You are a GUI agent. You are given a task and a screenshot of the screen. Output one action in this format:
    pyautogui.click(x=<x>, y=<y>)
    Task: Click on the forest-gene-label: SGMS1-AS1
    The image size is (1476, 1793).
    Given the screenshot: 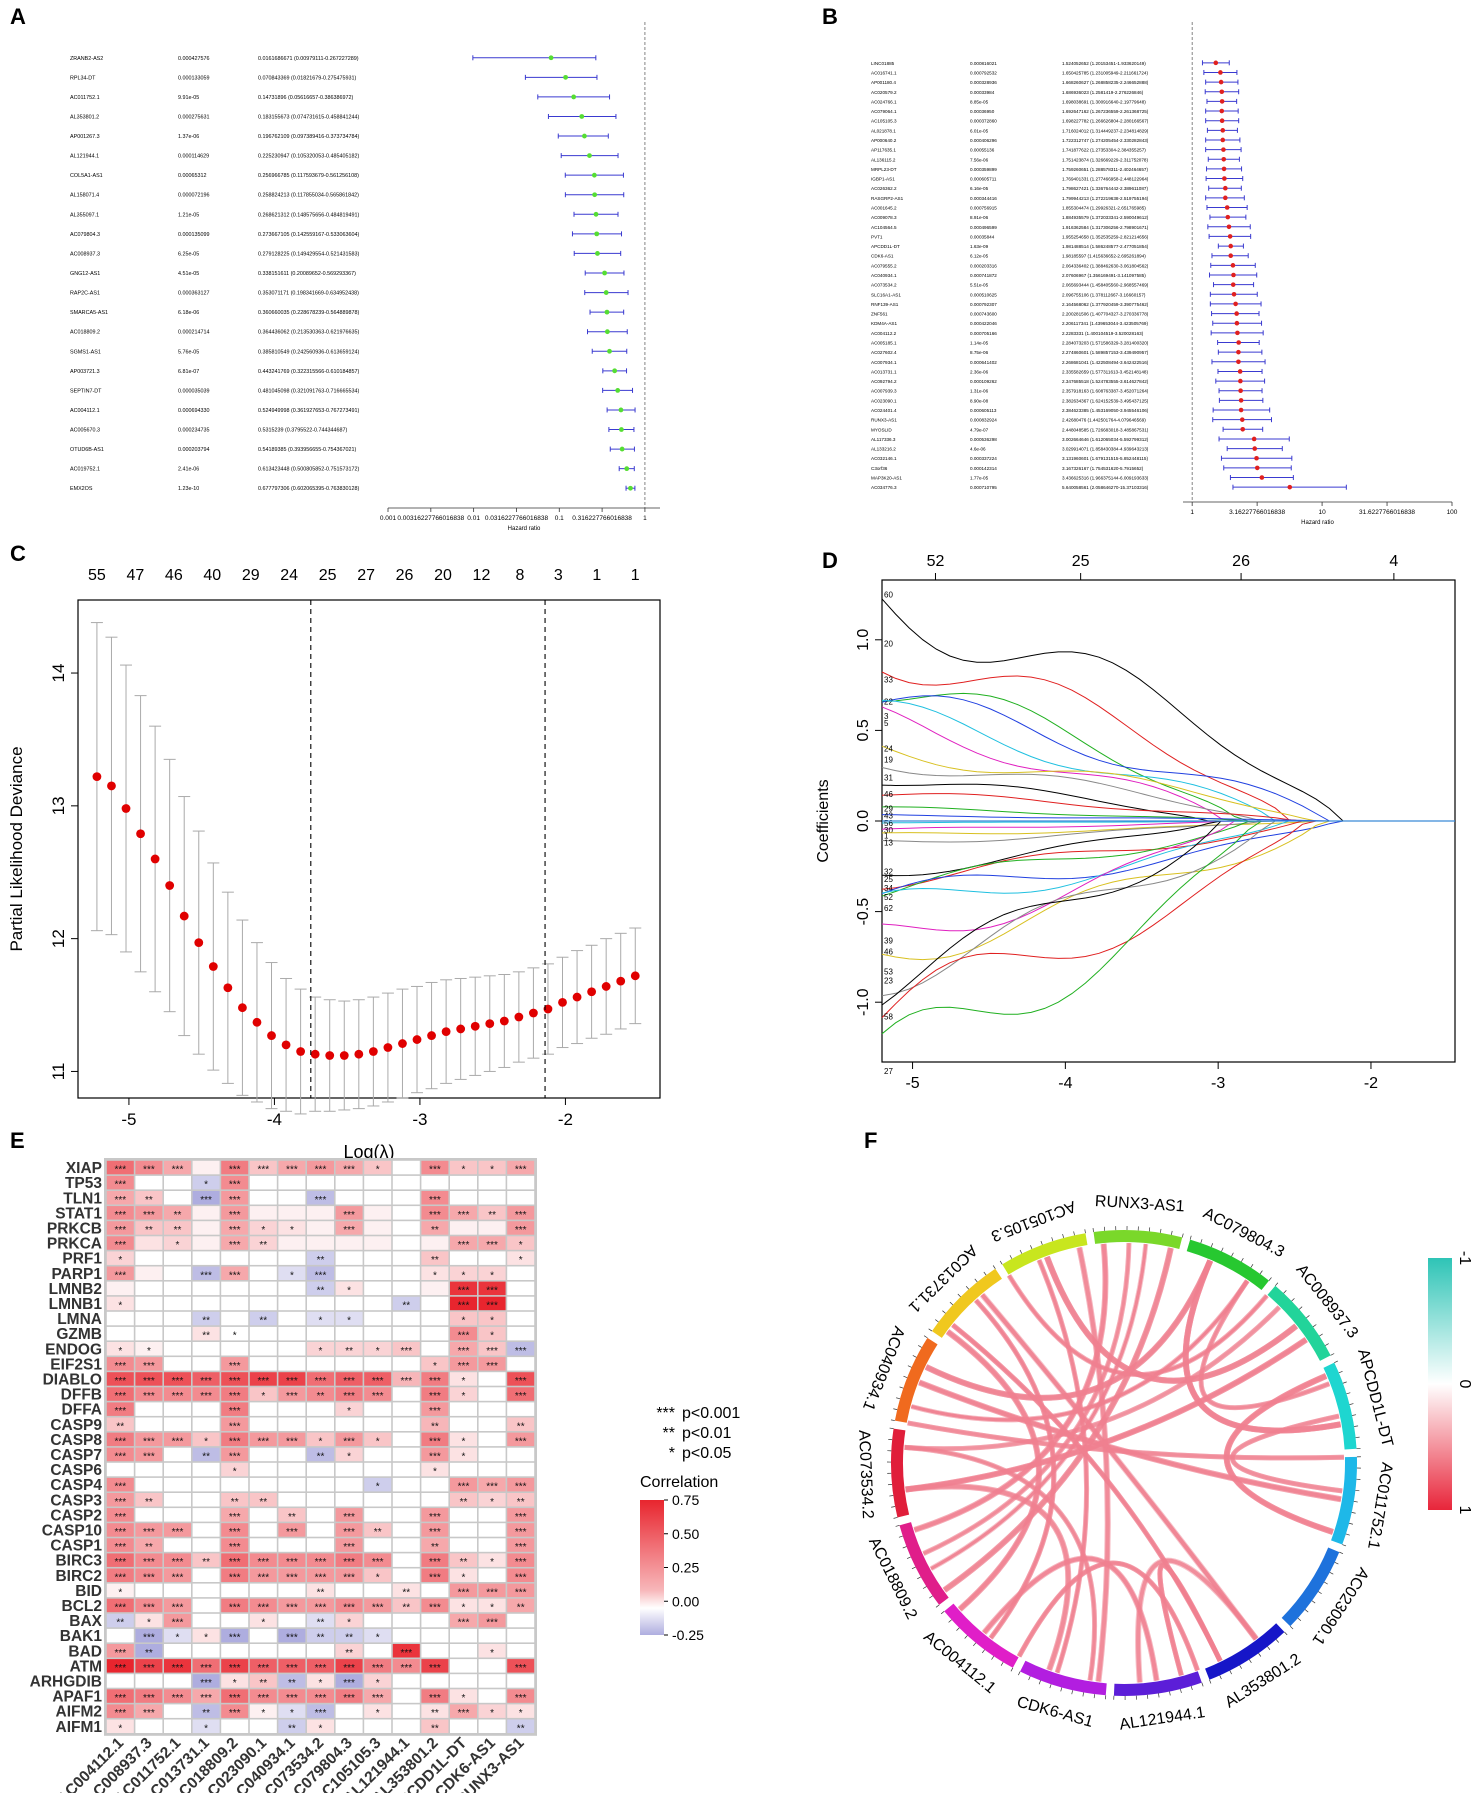 What is the action you would take?
    pyautogui.click(x=85, y=352)
    